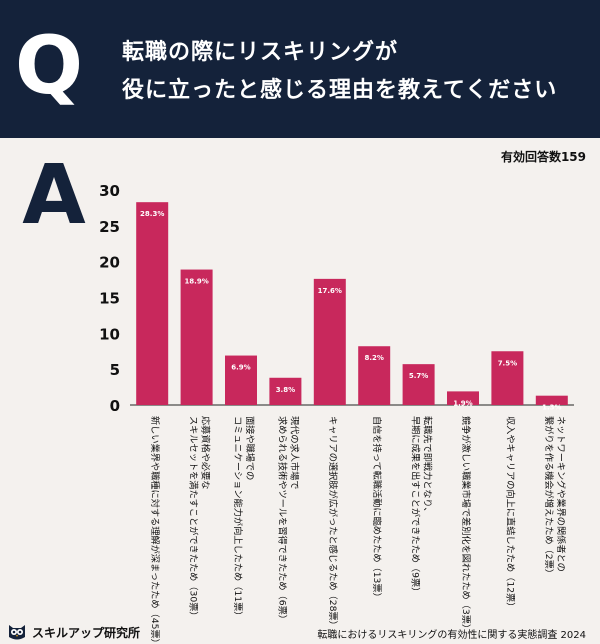  I want to click on q-letter: Q, so click(48, 65).